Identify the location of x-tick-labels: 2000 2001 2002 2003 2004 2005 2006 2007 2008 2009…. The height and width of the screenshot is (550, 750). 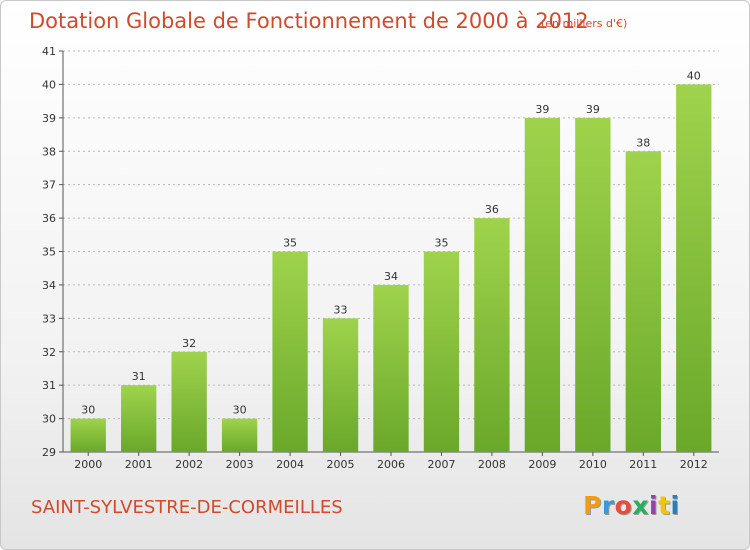
(391, 464).